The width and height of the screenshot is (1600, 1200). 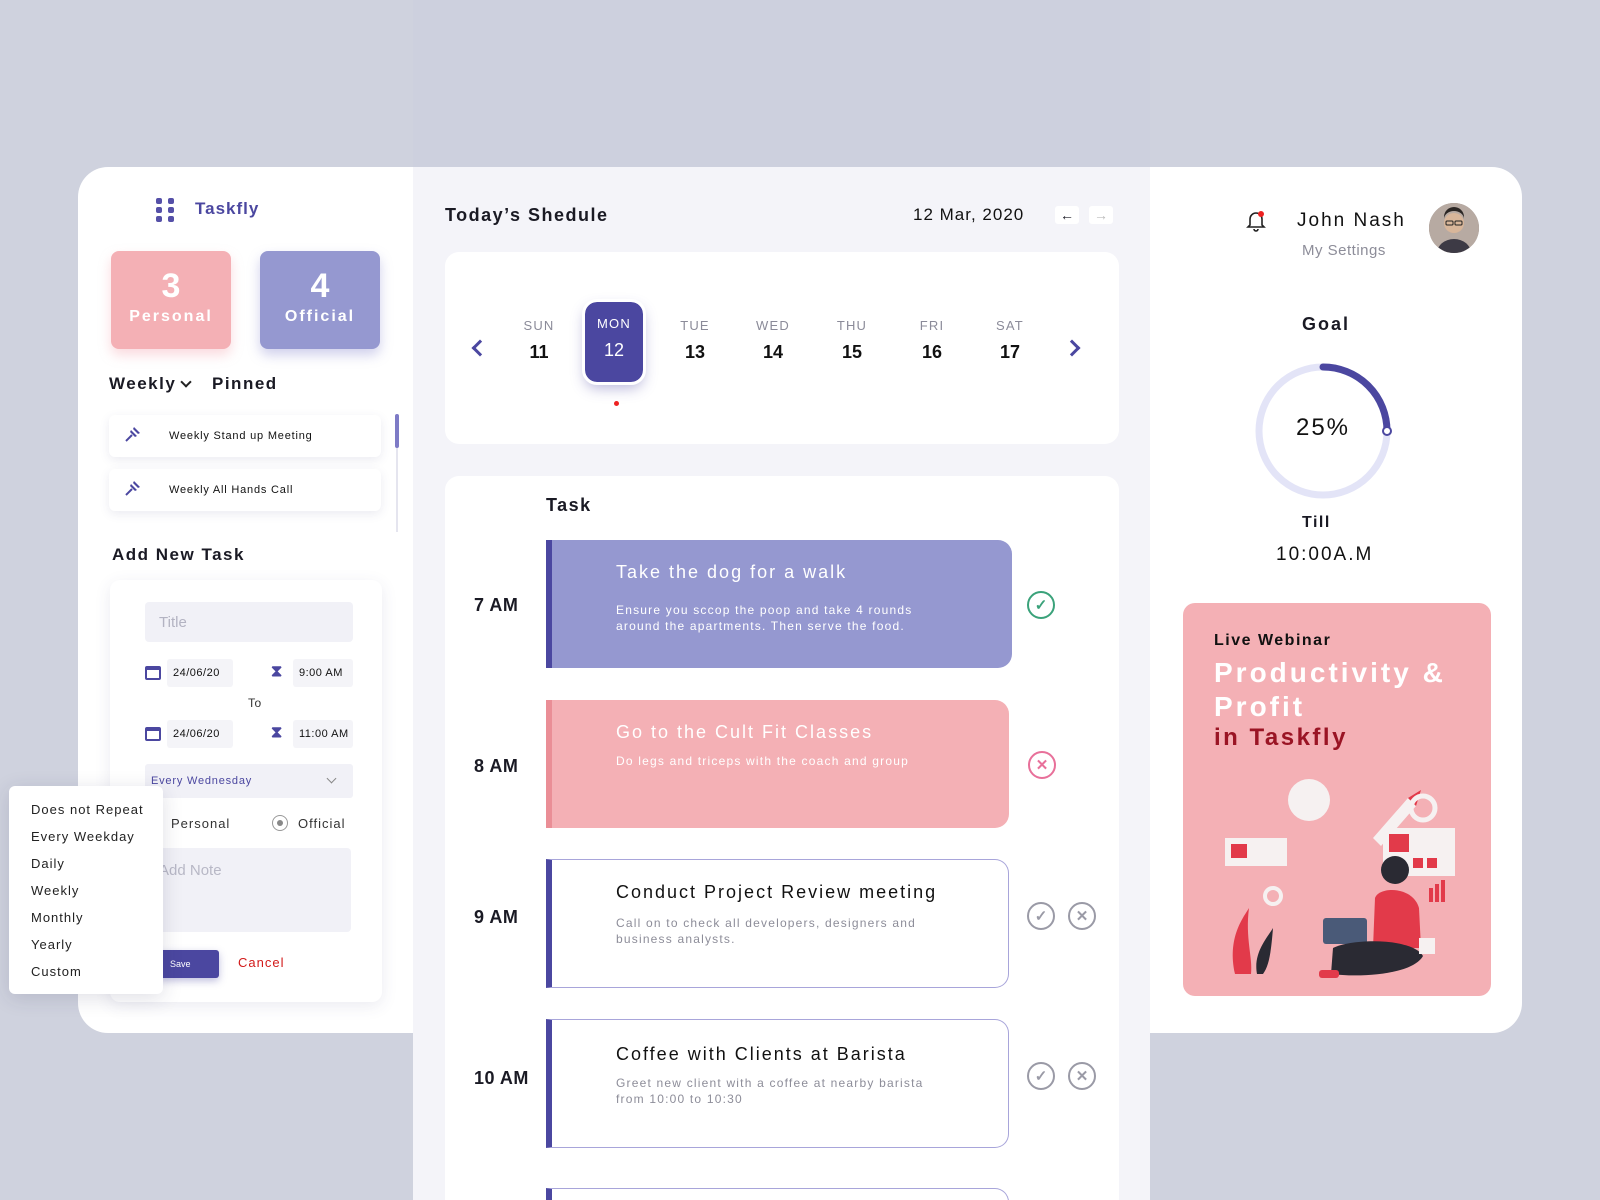 What do you see at coordinates (614, 342) in the screenshot?
I see `day-mon-selected: MON 12` at bounding box center [614, 342].